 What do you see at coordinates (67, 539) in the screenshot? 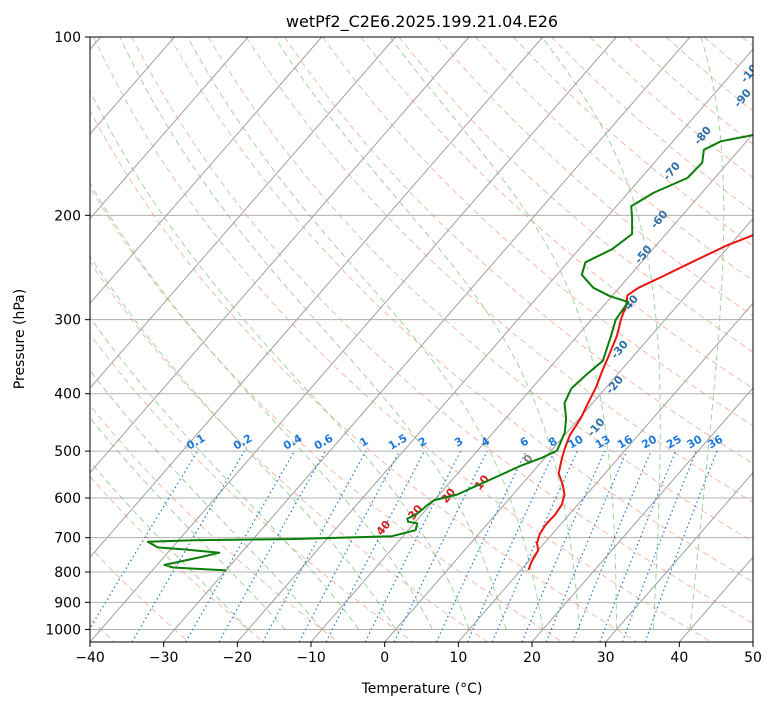
I see `y-tick-label: 700` at bounding box center [67, 539].